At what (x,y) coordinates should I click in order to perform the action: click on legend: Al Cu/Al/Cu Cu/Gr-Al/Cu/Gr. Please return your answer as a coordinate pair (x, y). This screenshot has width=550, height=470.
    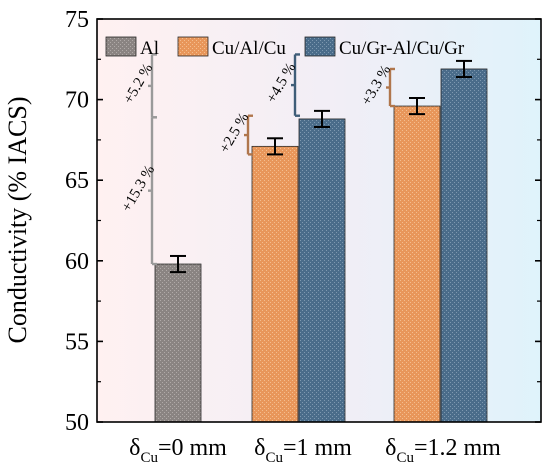
    Looking at the image, I should click on (285, 47).